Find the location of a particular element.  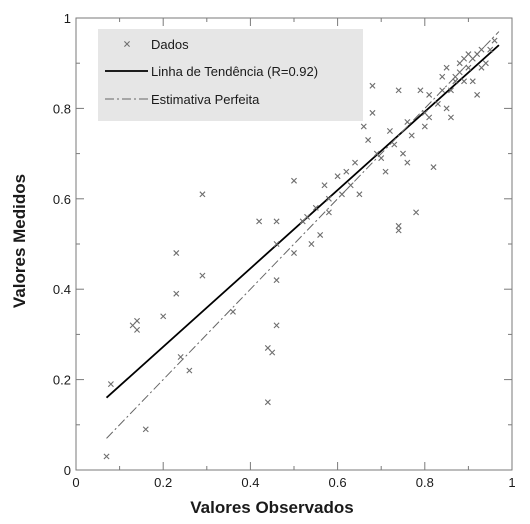

y-tick-label: 0.6 is located at coordinates (62, 199).